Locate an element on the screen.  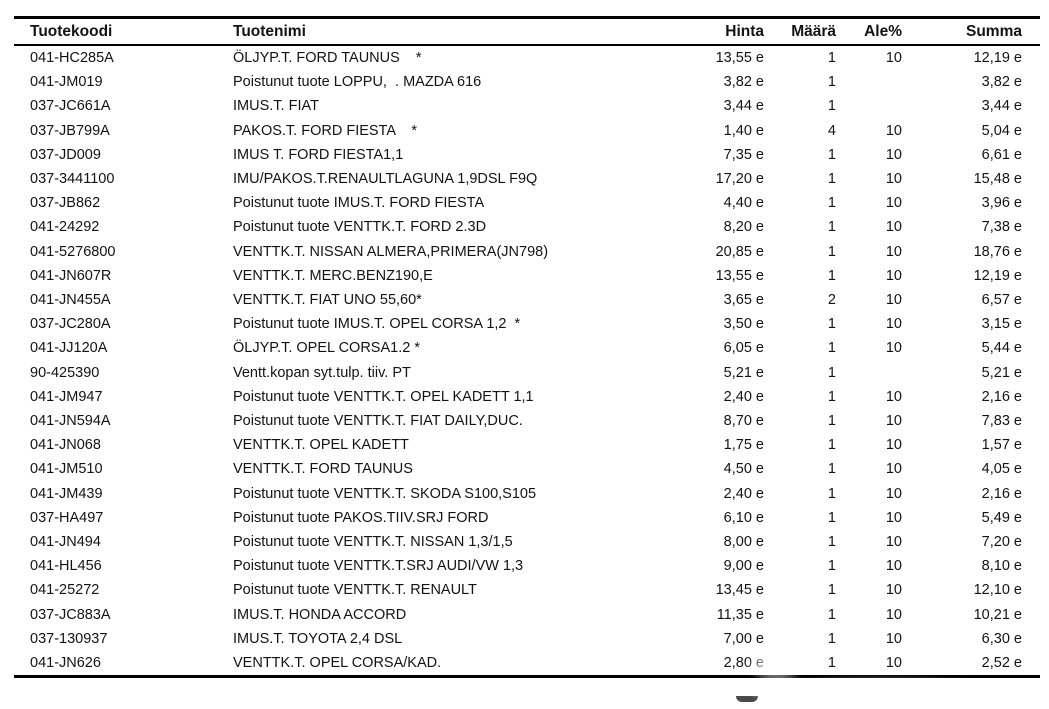
cell-product-name: IMUS.T. HONDA ACCORD is located at coordinates (320, 614).